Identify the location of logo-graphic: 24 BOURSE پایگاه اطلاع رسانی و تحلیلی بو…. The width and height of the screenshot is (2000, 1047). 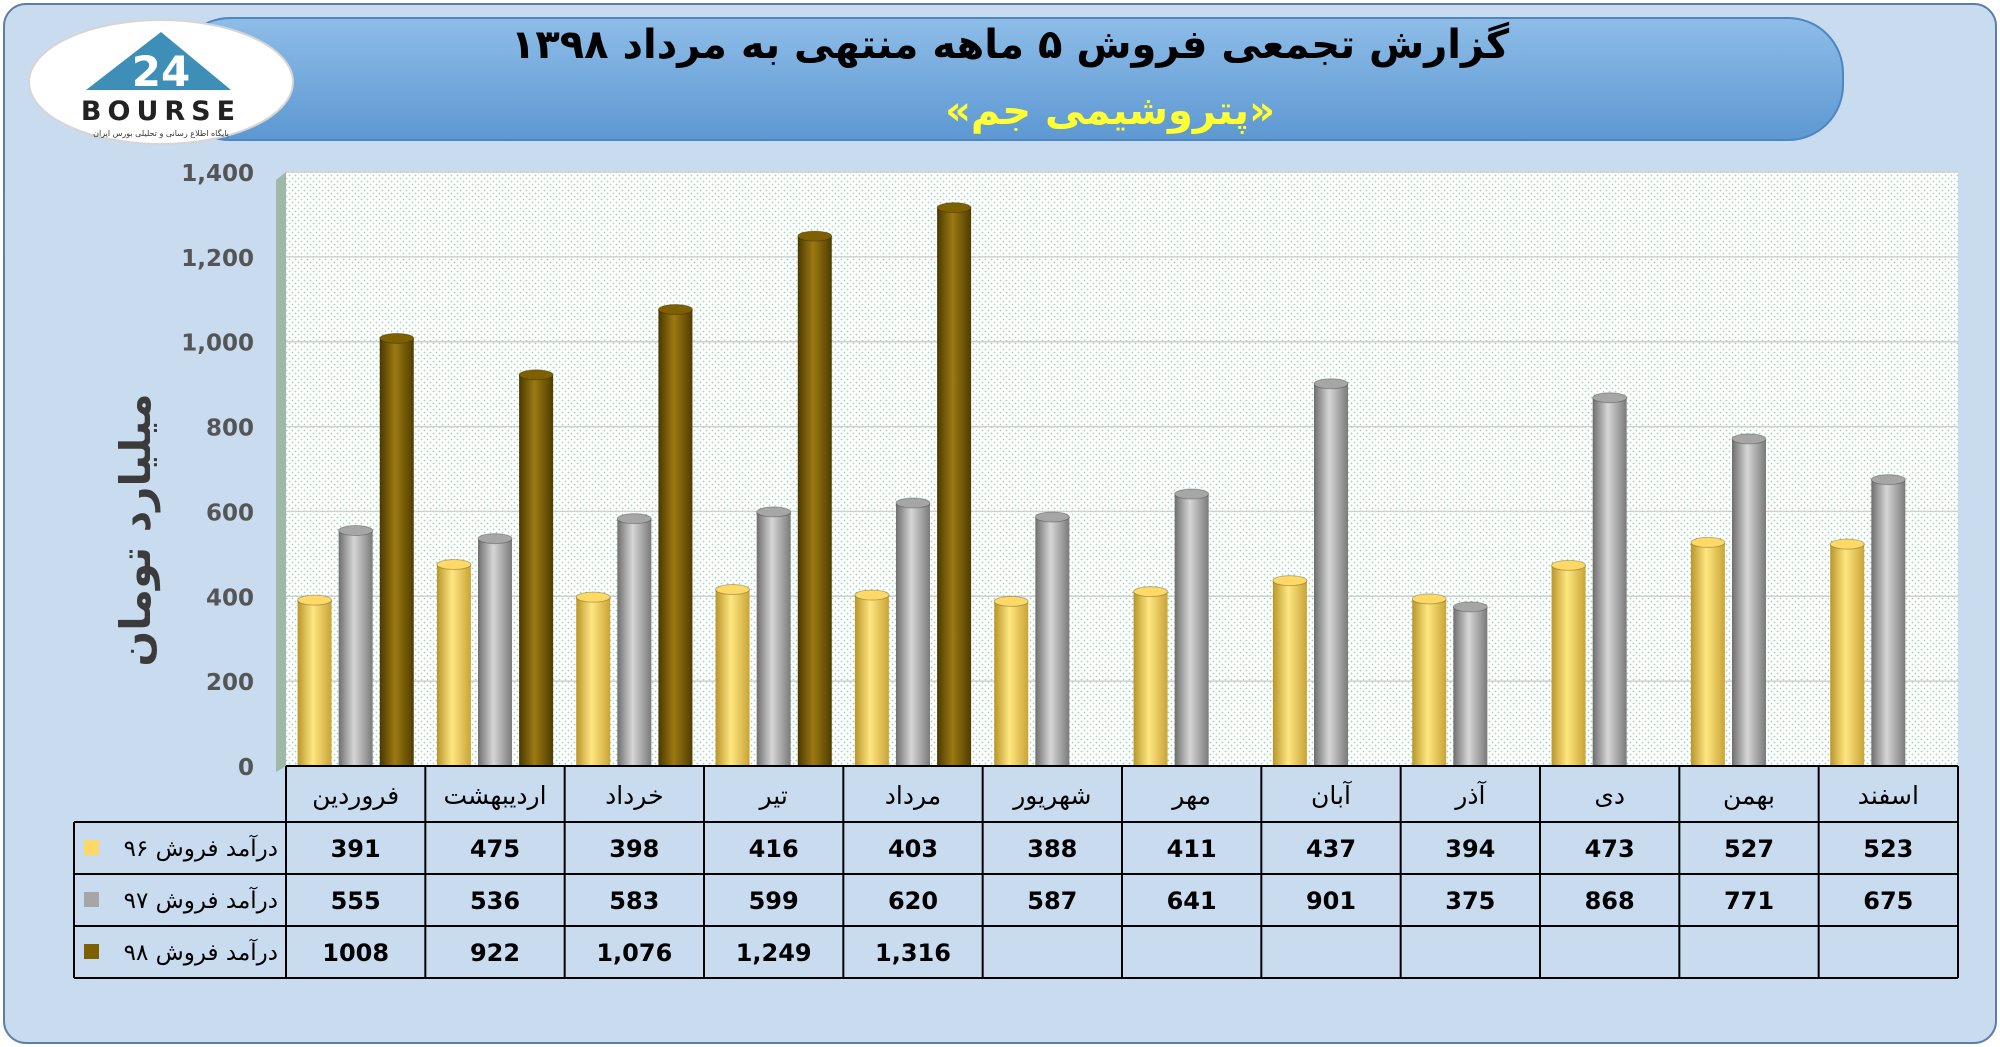
(161, 82).